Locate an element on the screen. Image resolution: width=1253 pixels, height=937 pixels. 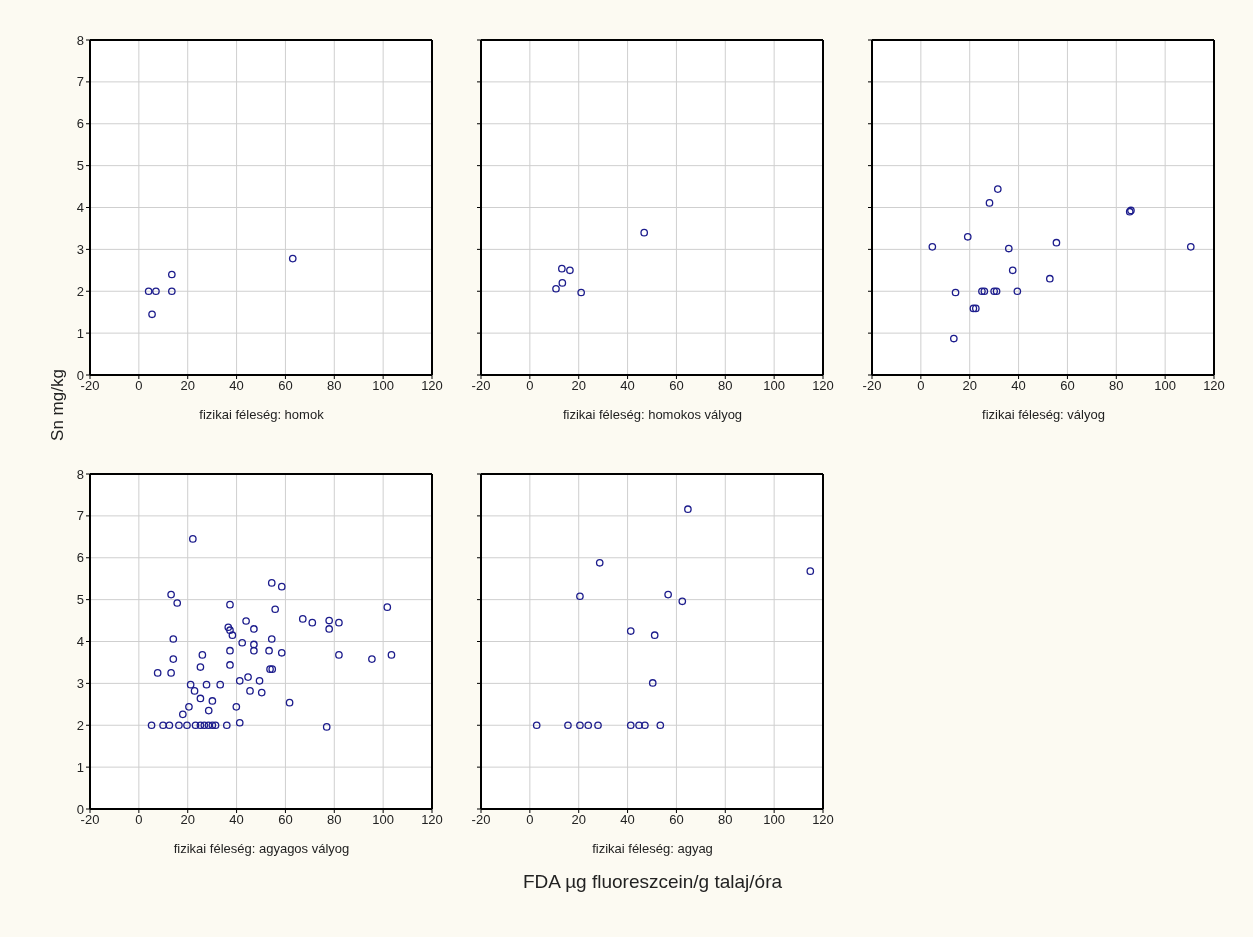
x-axis-title: fizikai féleség: vályog is located at coordinates (1043, 414).